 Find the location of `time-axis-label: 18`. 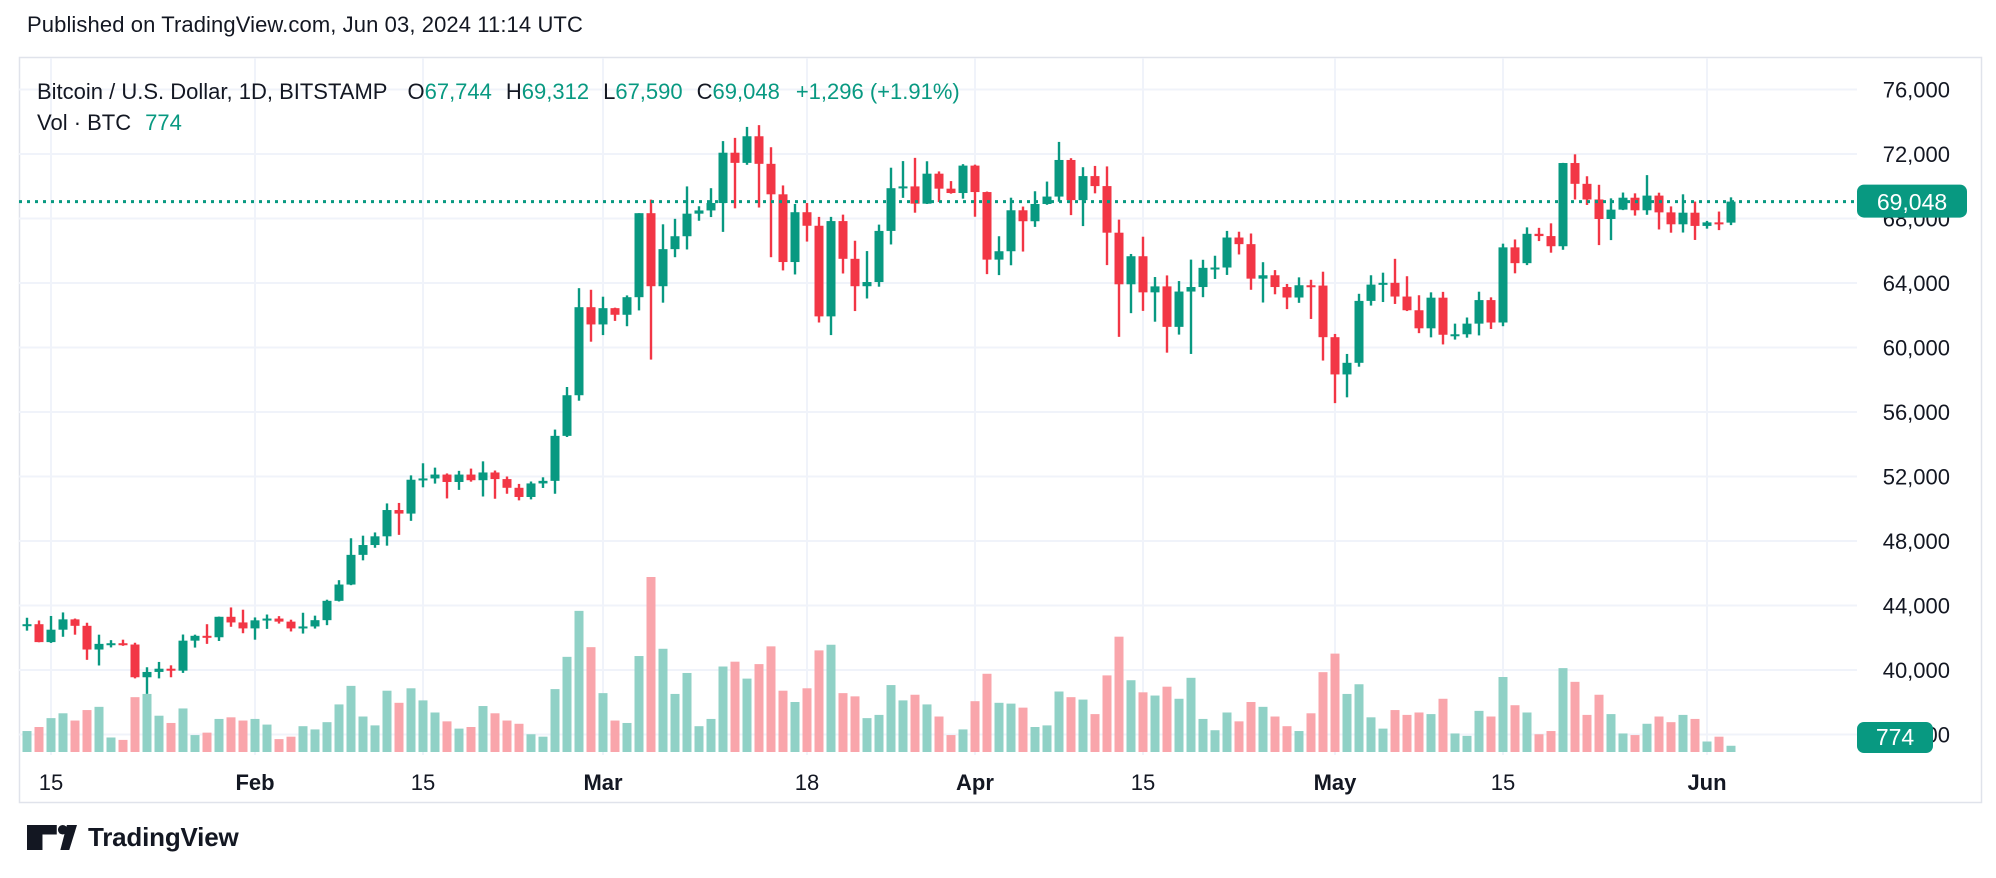

time-axis-label: 18 is located at coordinates (807, 782).